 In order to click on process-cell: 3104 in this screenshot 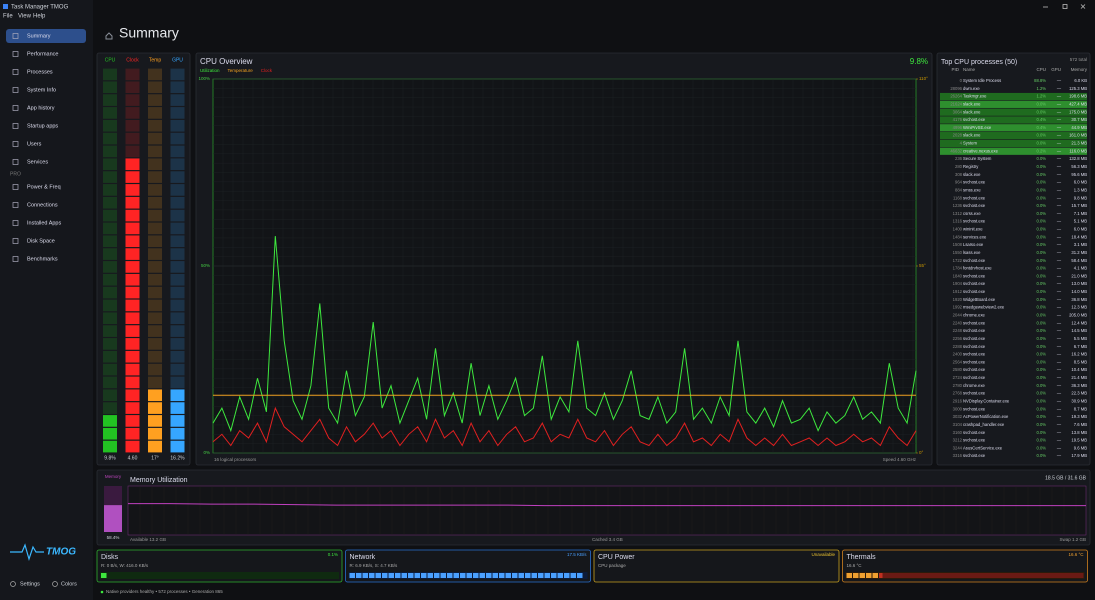, I will do `click(958, 424)`.